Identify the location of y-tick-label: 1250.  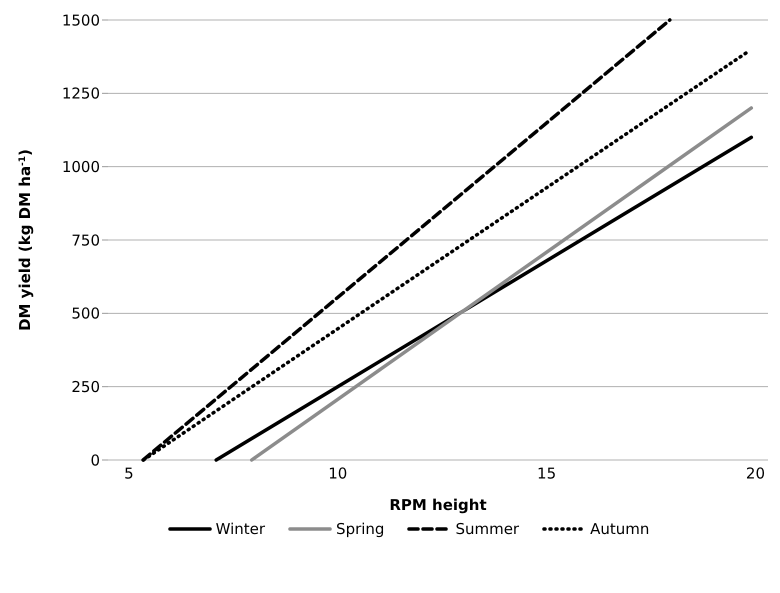
(81, 93).